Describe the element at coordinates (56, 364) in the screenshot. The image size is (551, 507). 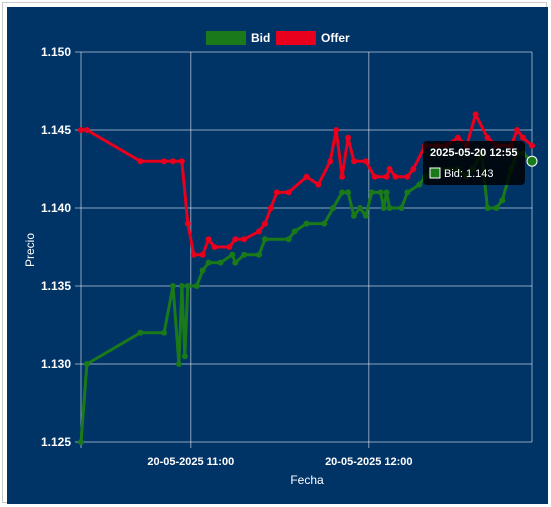
I see `y-tick-label: 1.130` at that location.